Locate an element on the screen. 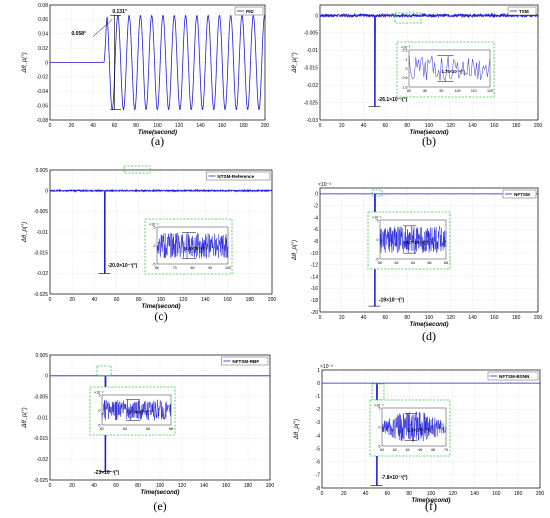 The image size is (550, 518). inset-x-tick: 110 is located at coordinates (474, 91).